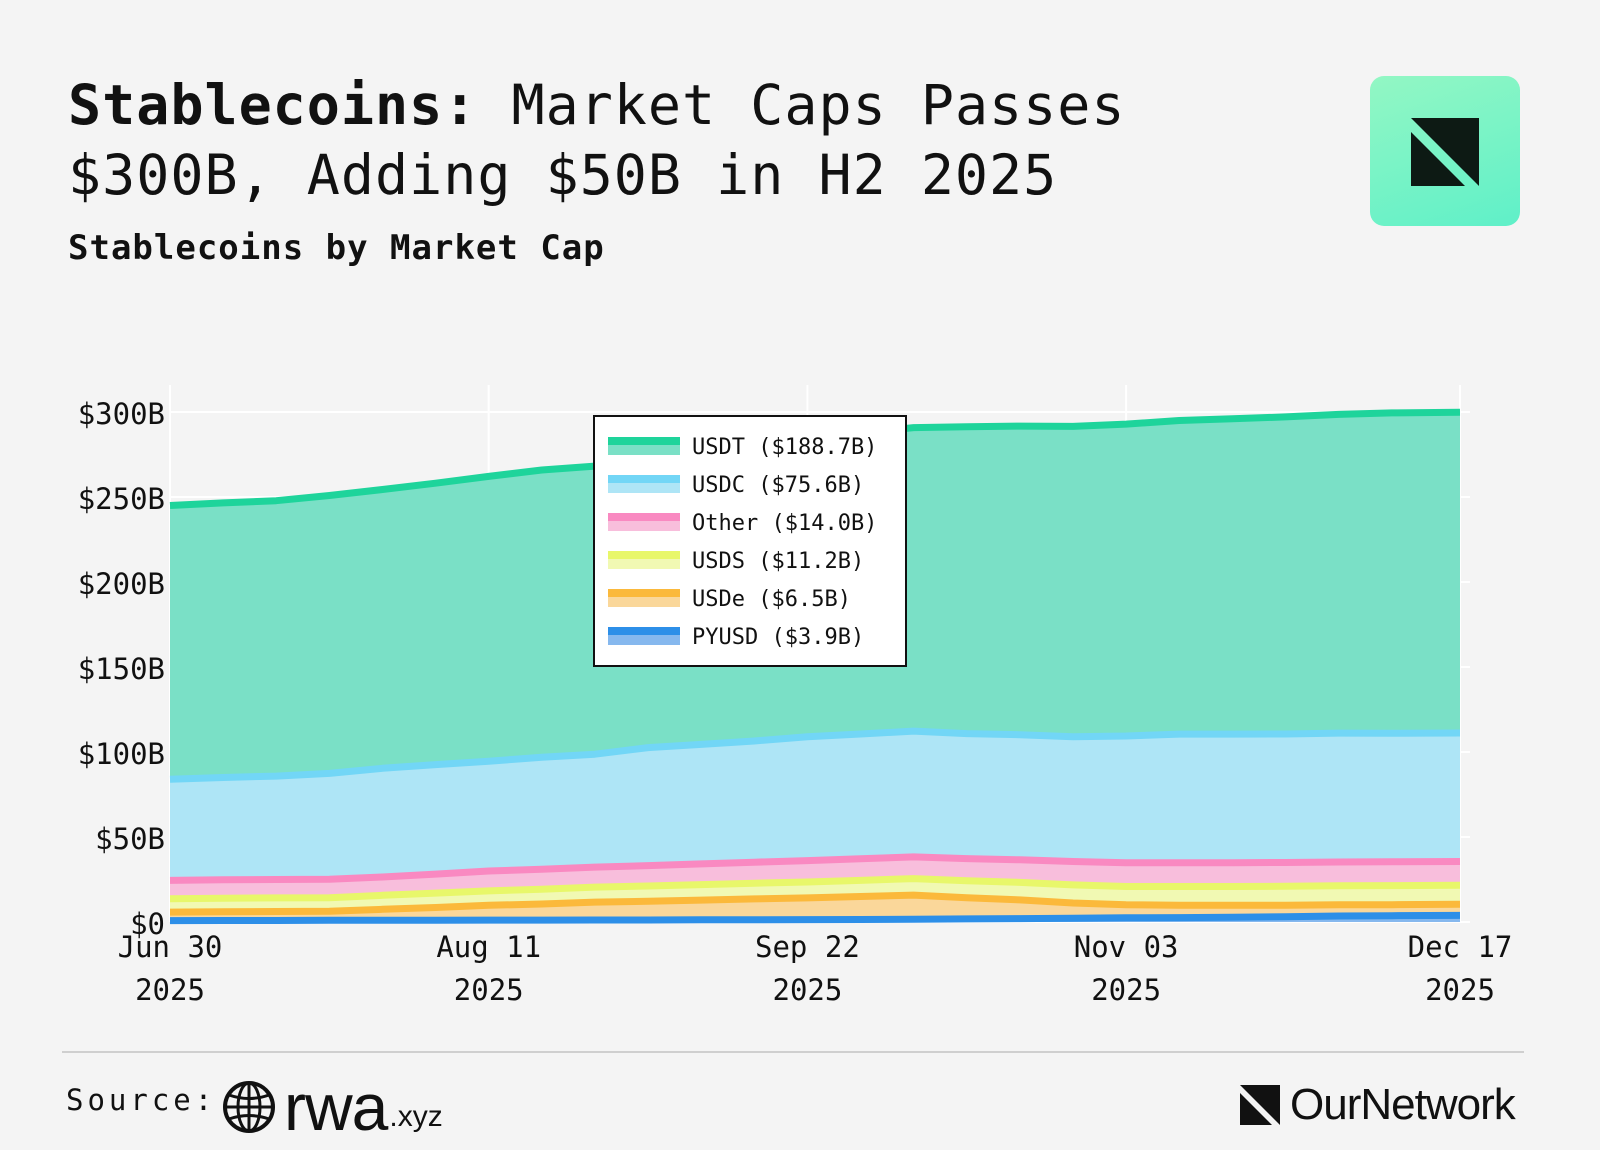 This screenshot has width=1600, height=1150. Describe the element at coordinates (815, 918) in the screenshot. I see `line-pyusd` at that location.